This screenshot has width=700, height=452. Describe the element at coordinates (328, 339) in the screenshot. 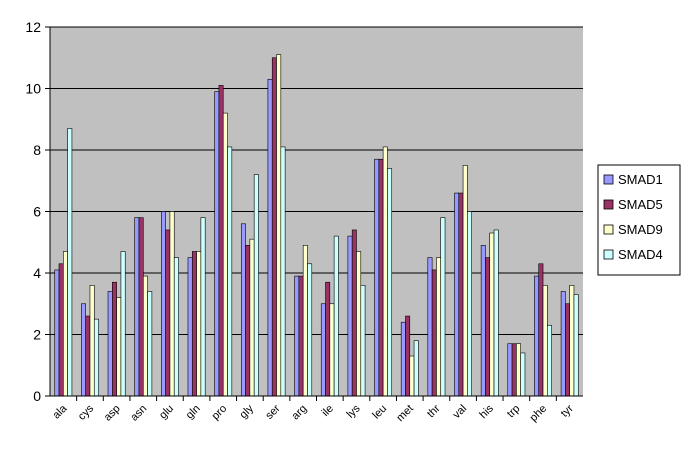

I see `bar-smad5-ile` at that location.